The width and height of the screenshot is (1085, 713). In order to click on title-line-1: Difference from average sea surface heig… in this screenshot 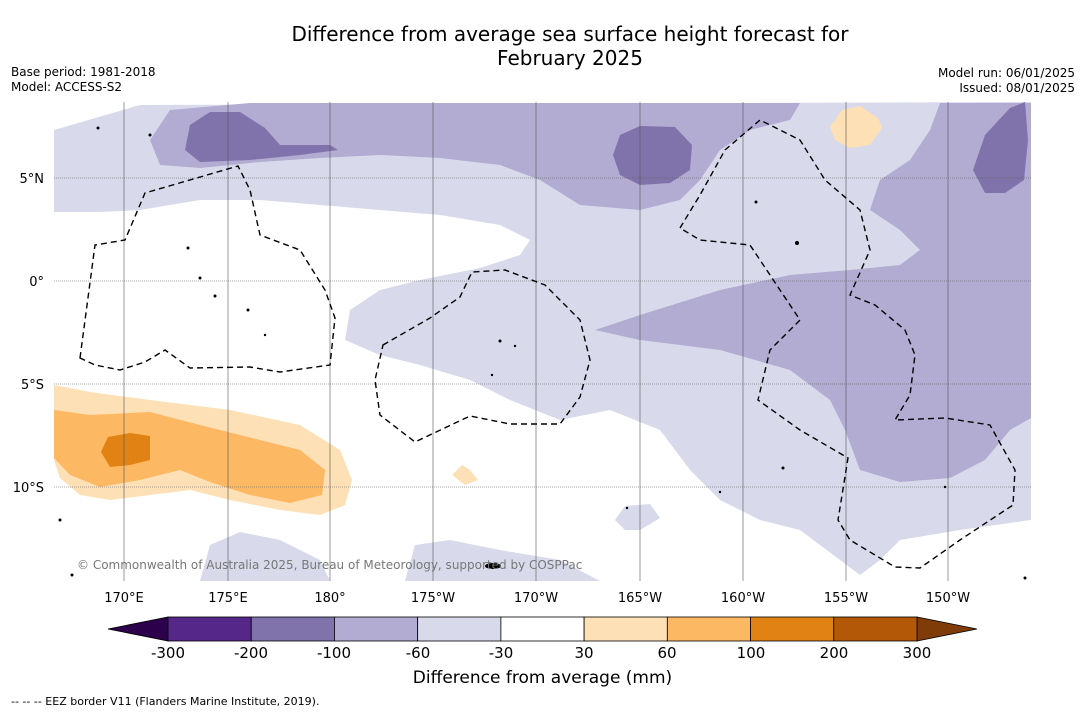, I will do `click(570, 34)`.